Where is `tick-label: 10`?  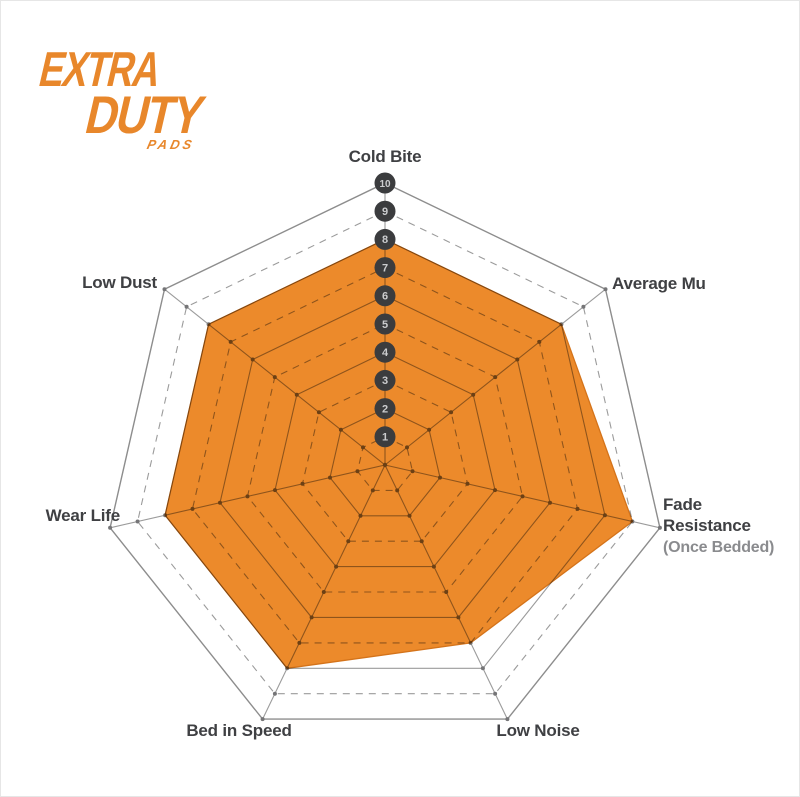
tick-label: 10 is located at coordinates (385, 184).